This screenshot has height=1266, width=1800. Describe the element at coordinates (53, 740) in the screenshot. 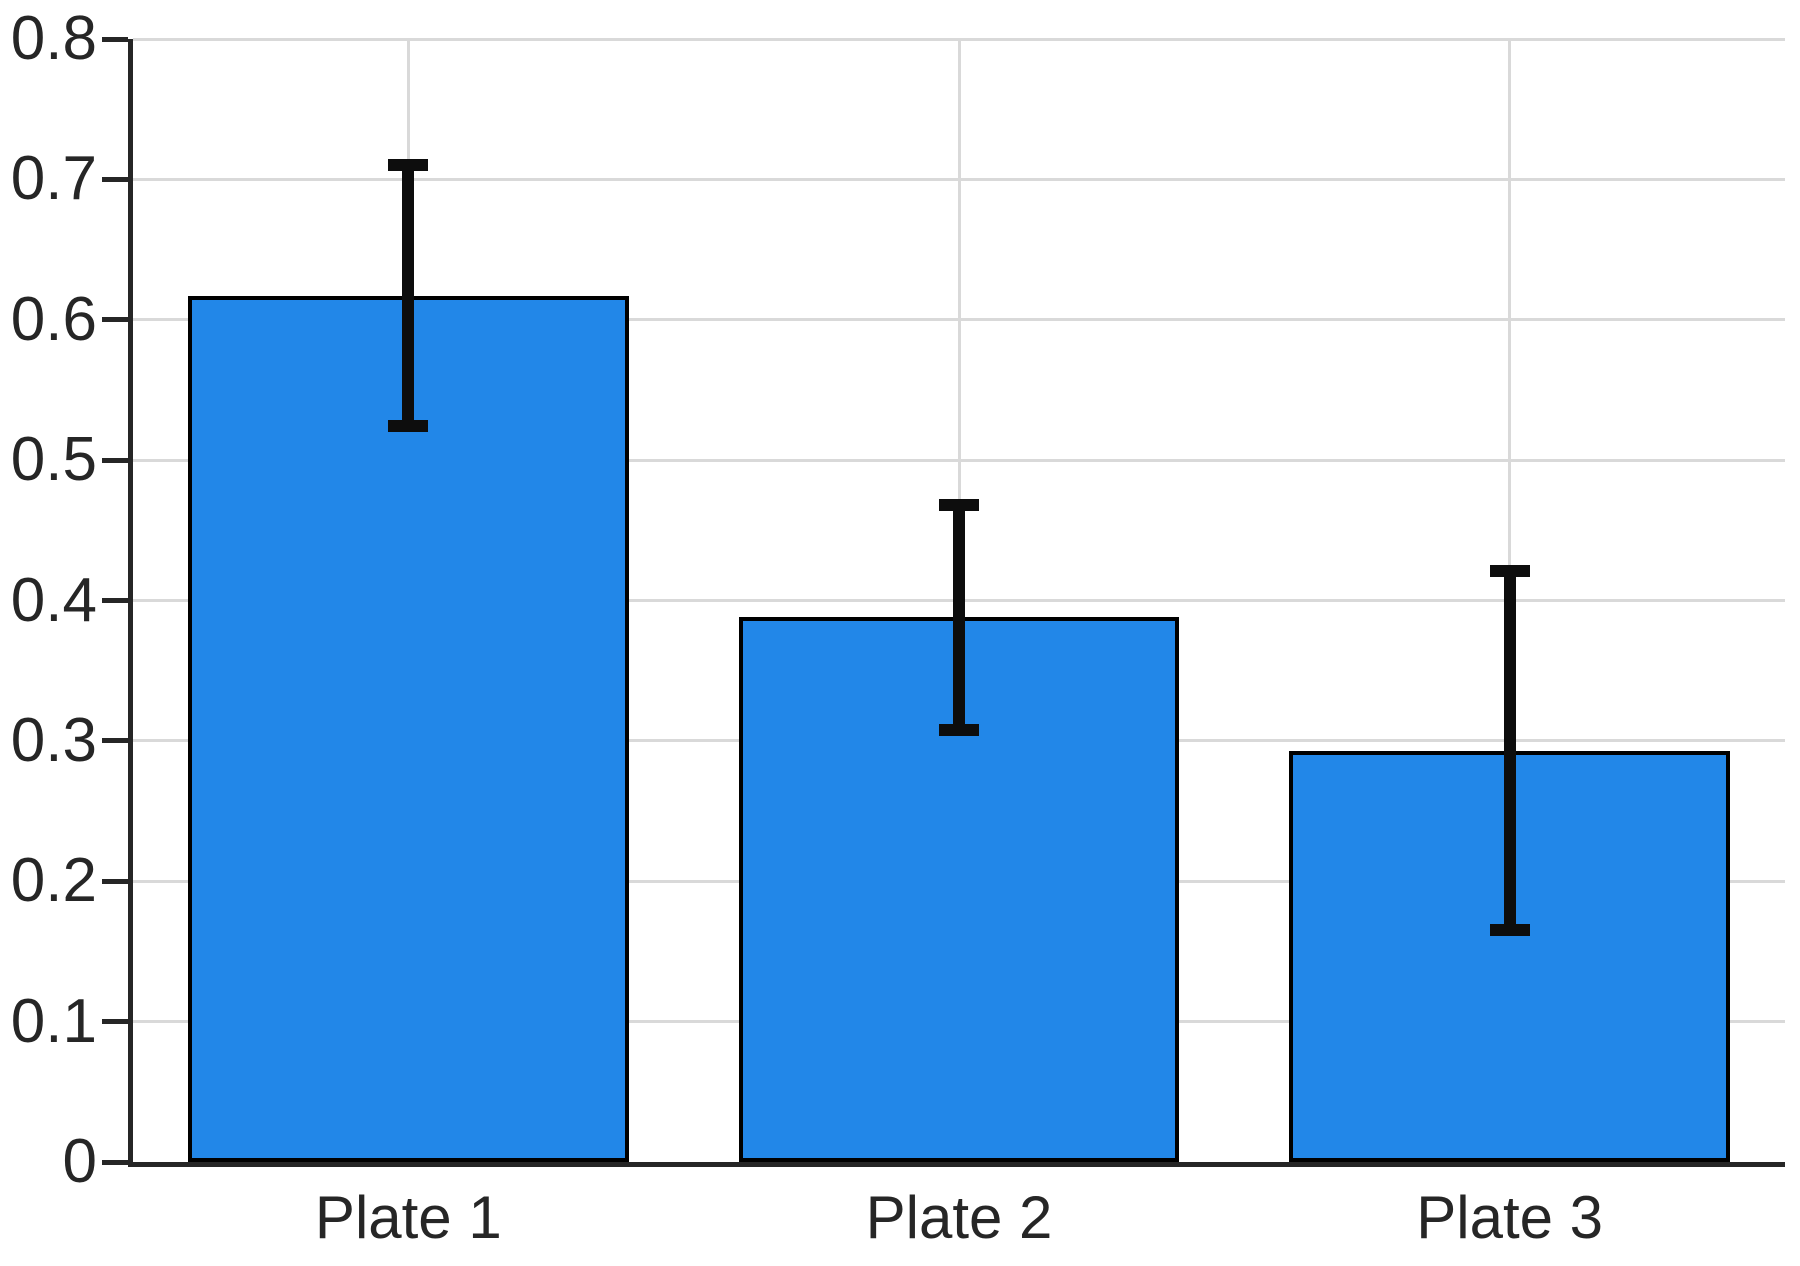

I see `y-tick-label: 0.3` at that location.